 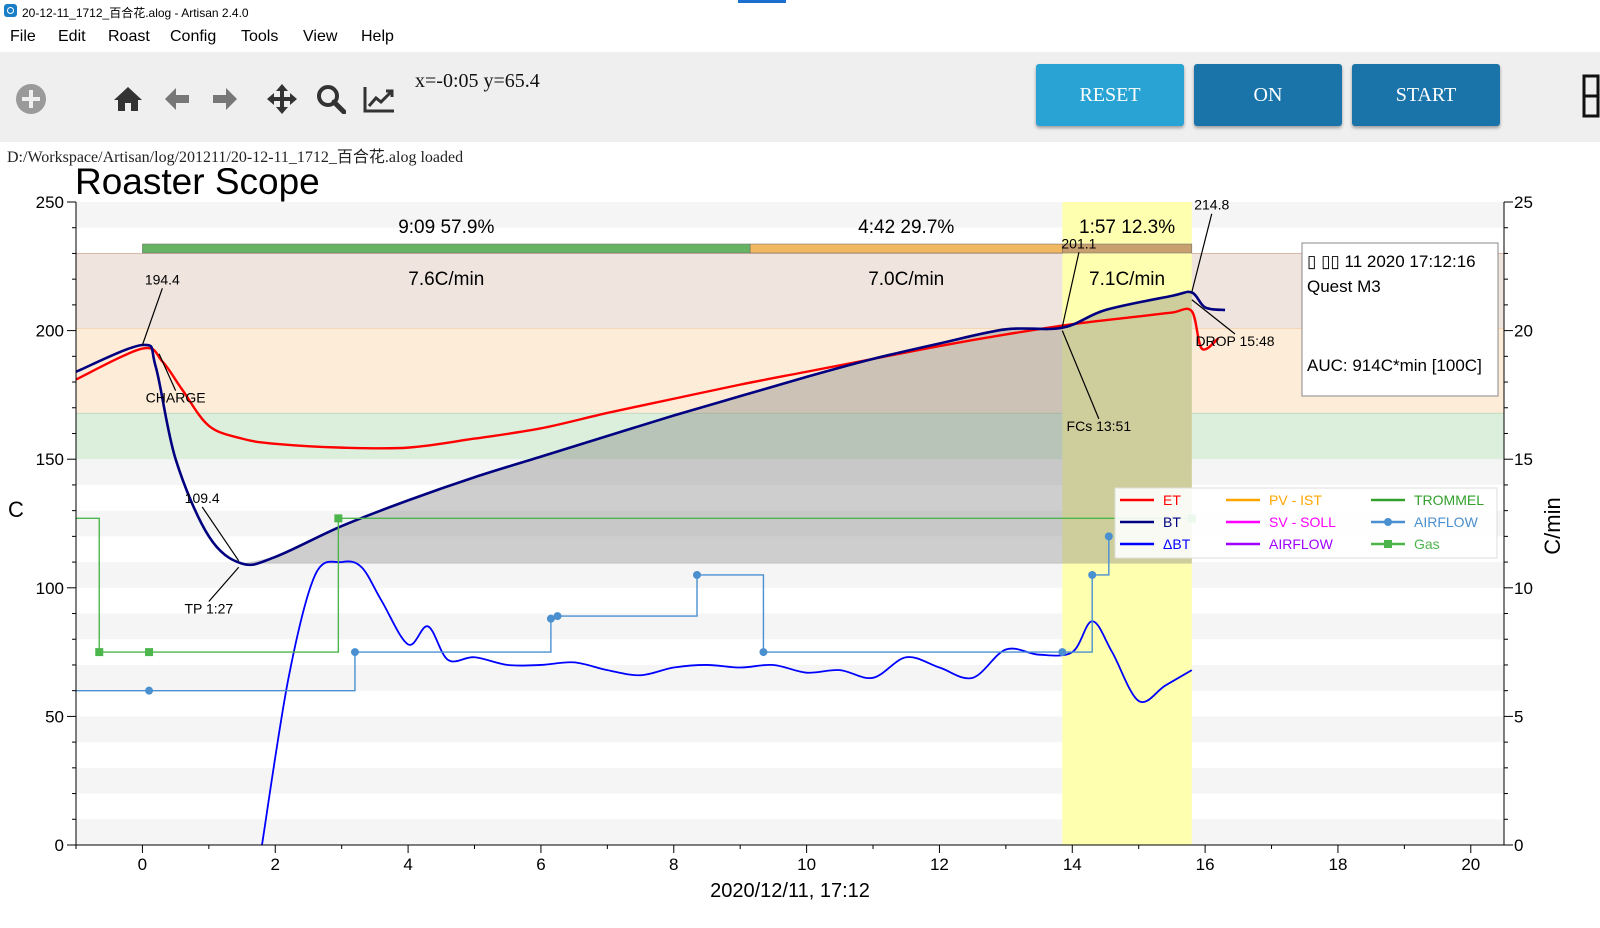 I want to click on gas-marker, so click(x=99, y=652).